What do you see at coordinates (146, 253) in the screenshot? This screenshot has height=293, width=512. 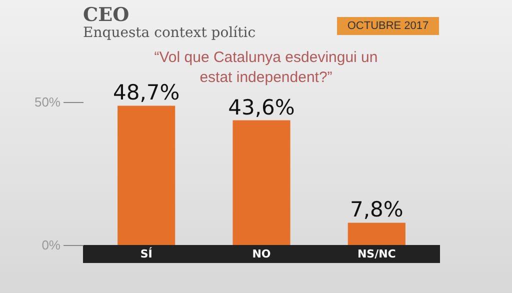 I see `x-tick-label: SÍ` at bounding box center [146, 253].